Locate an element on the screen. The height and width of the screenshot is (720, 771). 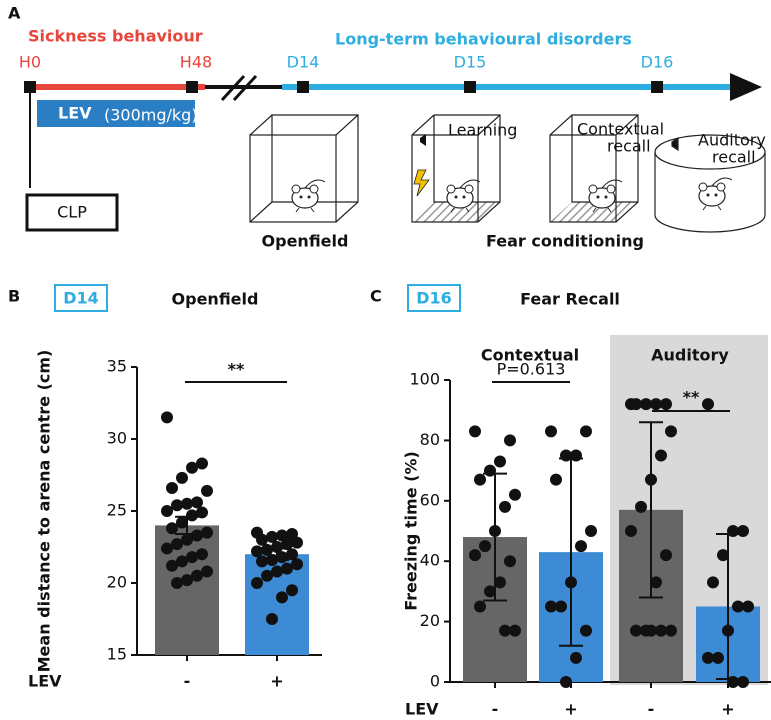
group-label: Auditory is located at coordinates (690, 355).